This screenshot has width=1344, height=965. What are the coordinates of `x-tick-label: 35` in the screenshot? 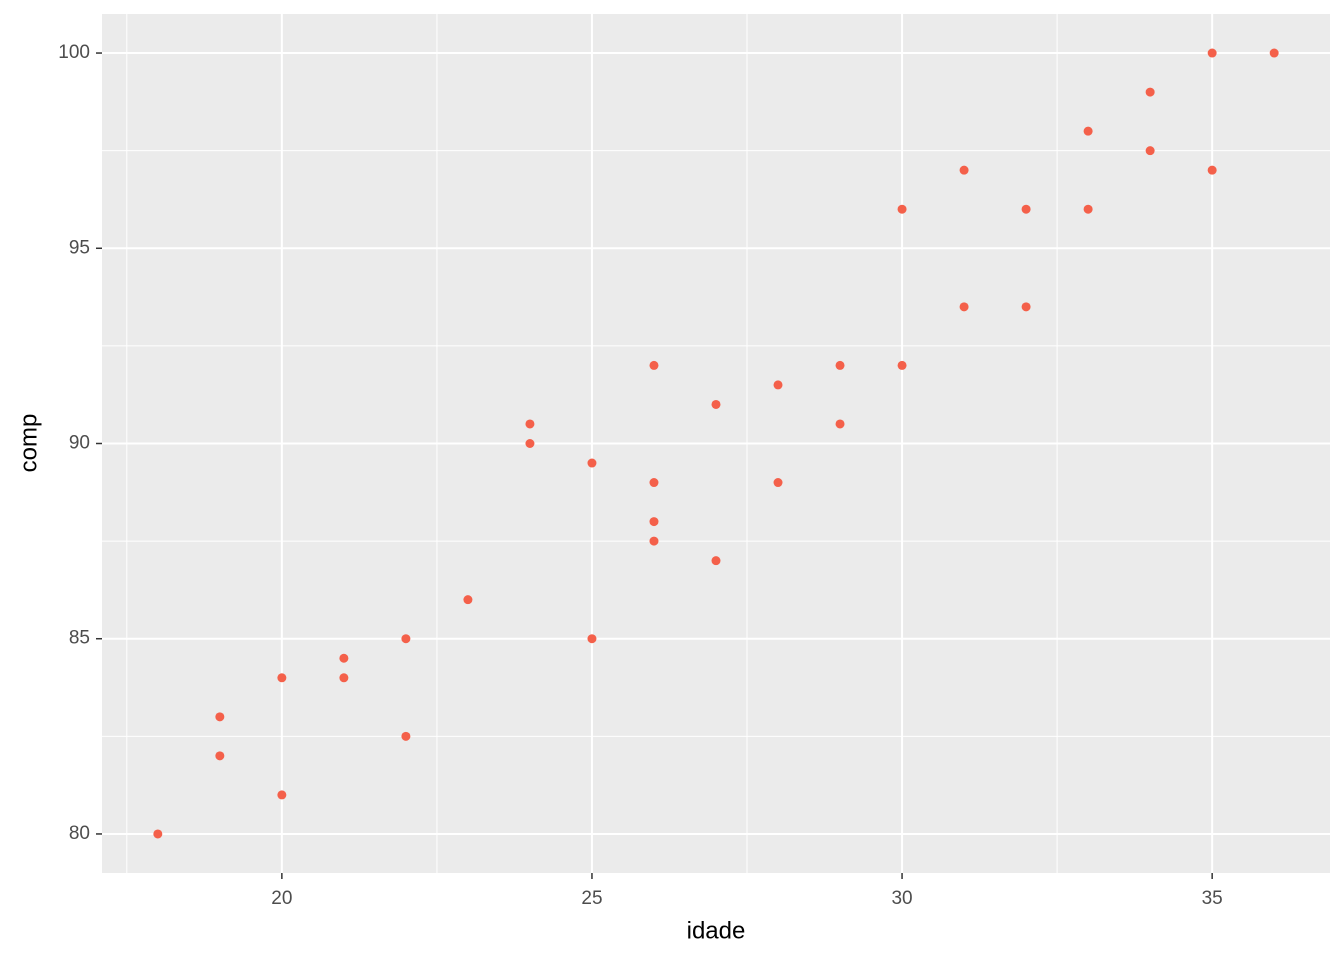 It's located at (1212, 898).